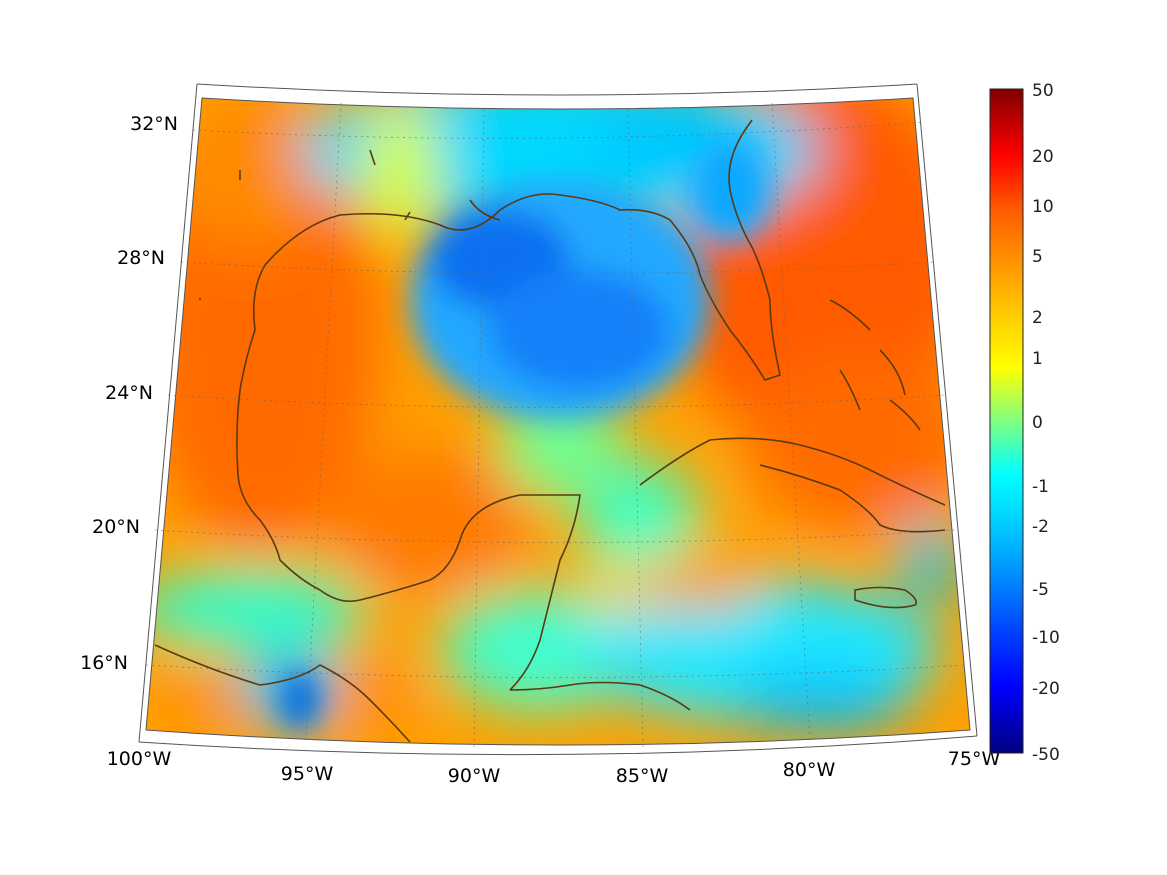  What do you see at coordinates (1006, 421) in the screenshot?
I see `colorbar-gradient` at bounding box center [1006, 421].